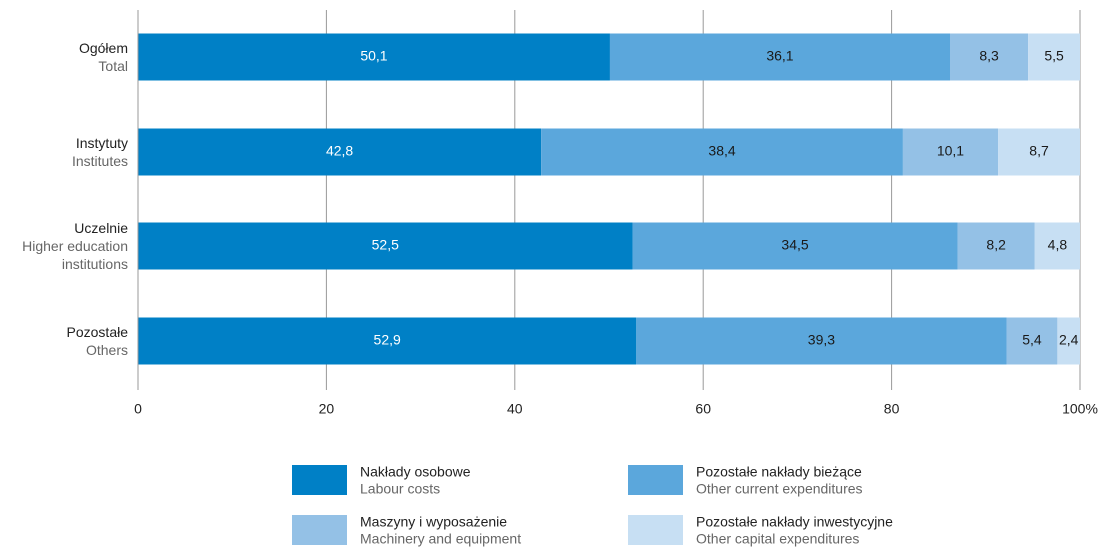 Image resolution: width=1101 pixels, height=558 pixels. I want to click on category-label: Instytuty Institutes, so click(64, 152).